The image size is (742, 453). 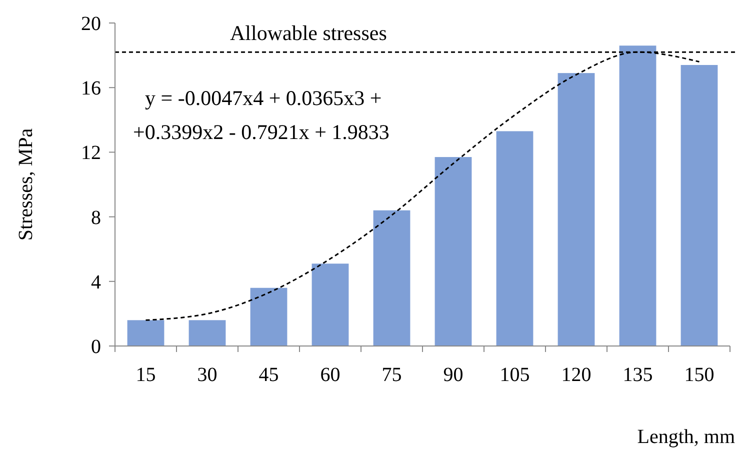 What do you see at coordinates (392, 375) in the screenshot?
I see `x-tick-label: 75` at bounding box center [392, 375].